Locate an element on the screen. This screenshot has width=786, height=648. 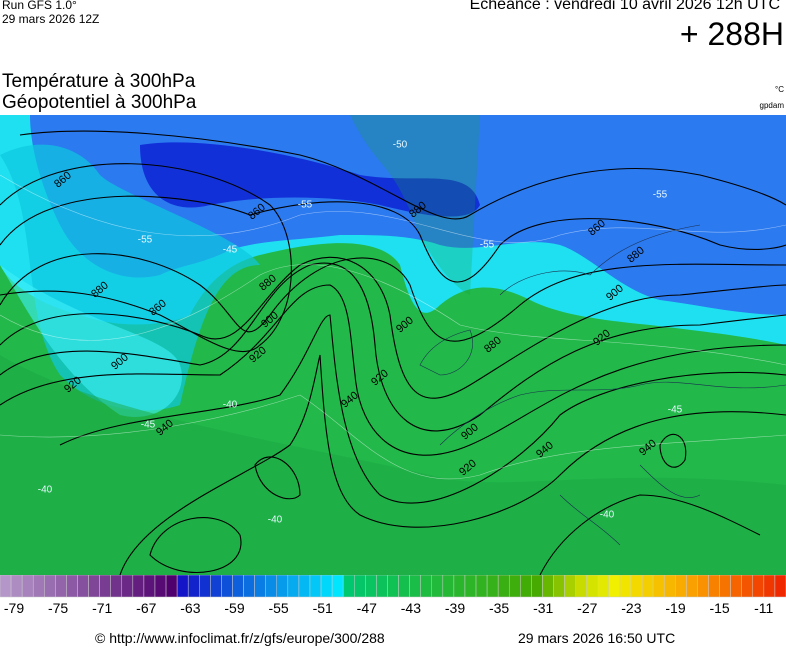
scale-label: -31 is located at coordinates (543, 608).